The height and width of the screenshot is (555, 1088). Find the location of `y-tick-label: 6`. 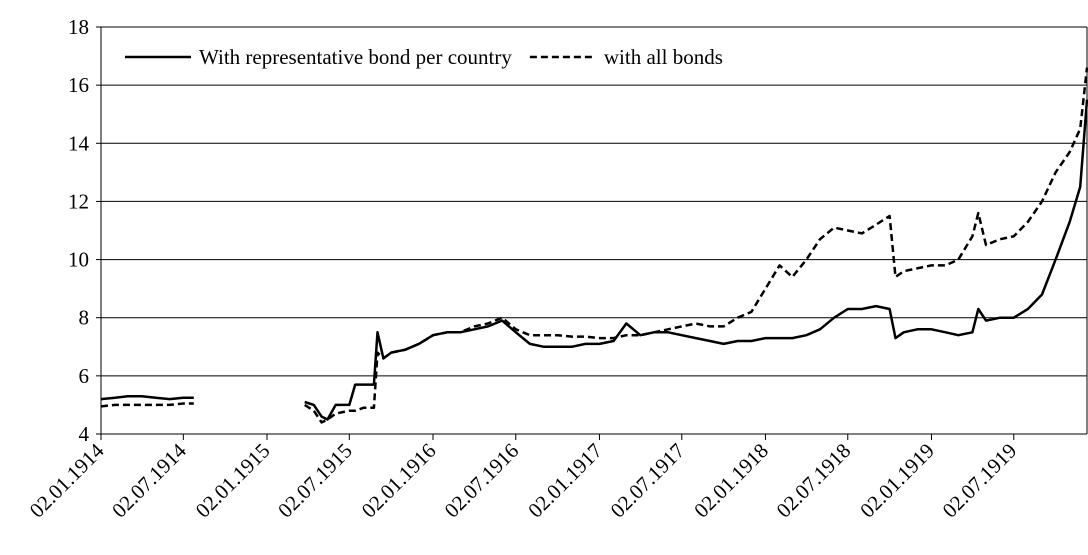

y-tick-label: 6 is located at coordinates (84, 376).